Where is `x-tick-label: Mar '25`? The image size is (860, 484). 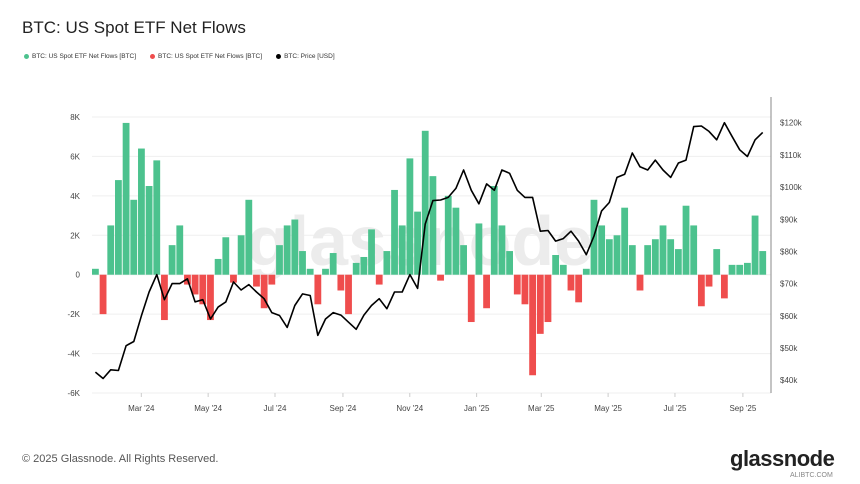 x-tick-label: Mar '25 is located at coordinates (541, 408).